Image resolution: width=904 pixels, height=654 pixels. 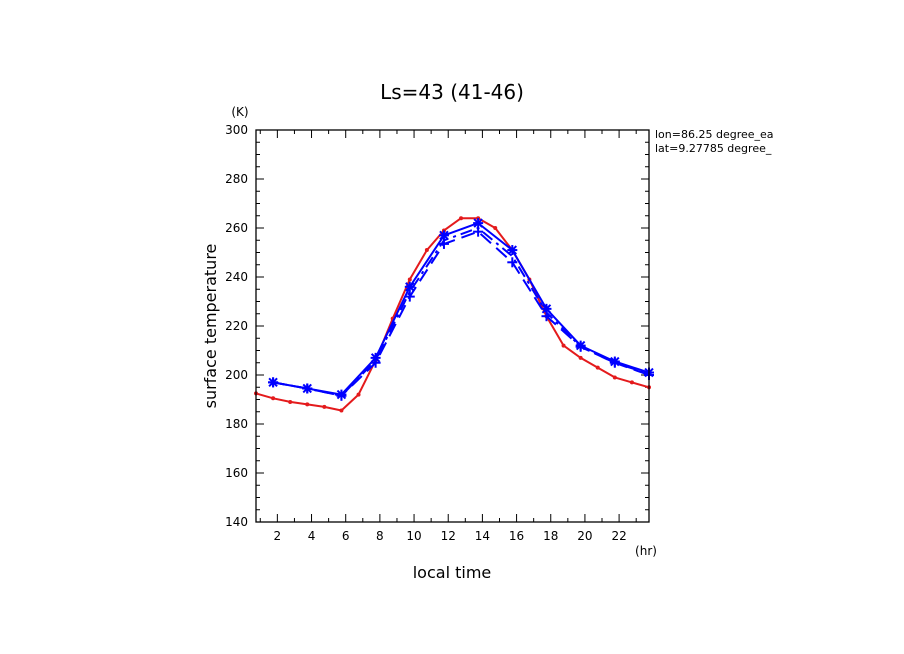 I want to click on x-tick-label: 10, so click(x=413, y=536).